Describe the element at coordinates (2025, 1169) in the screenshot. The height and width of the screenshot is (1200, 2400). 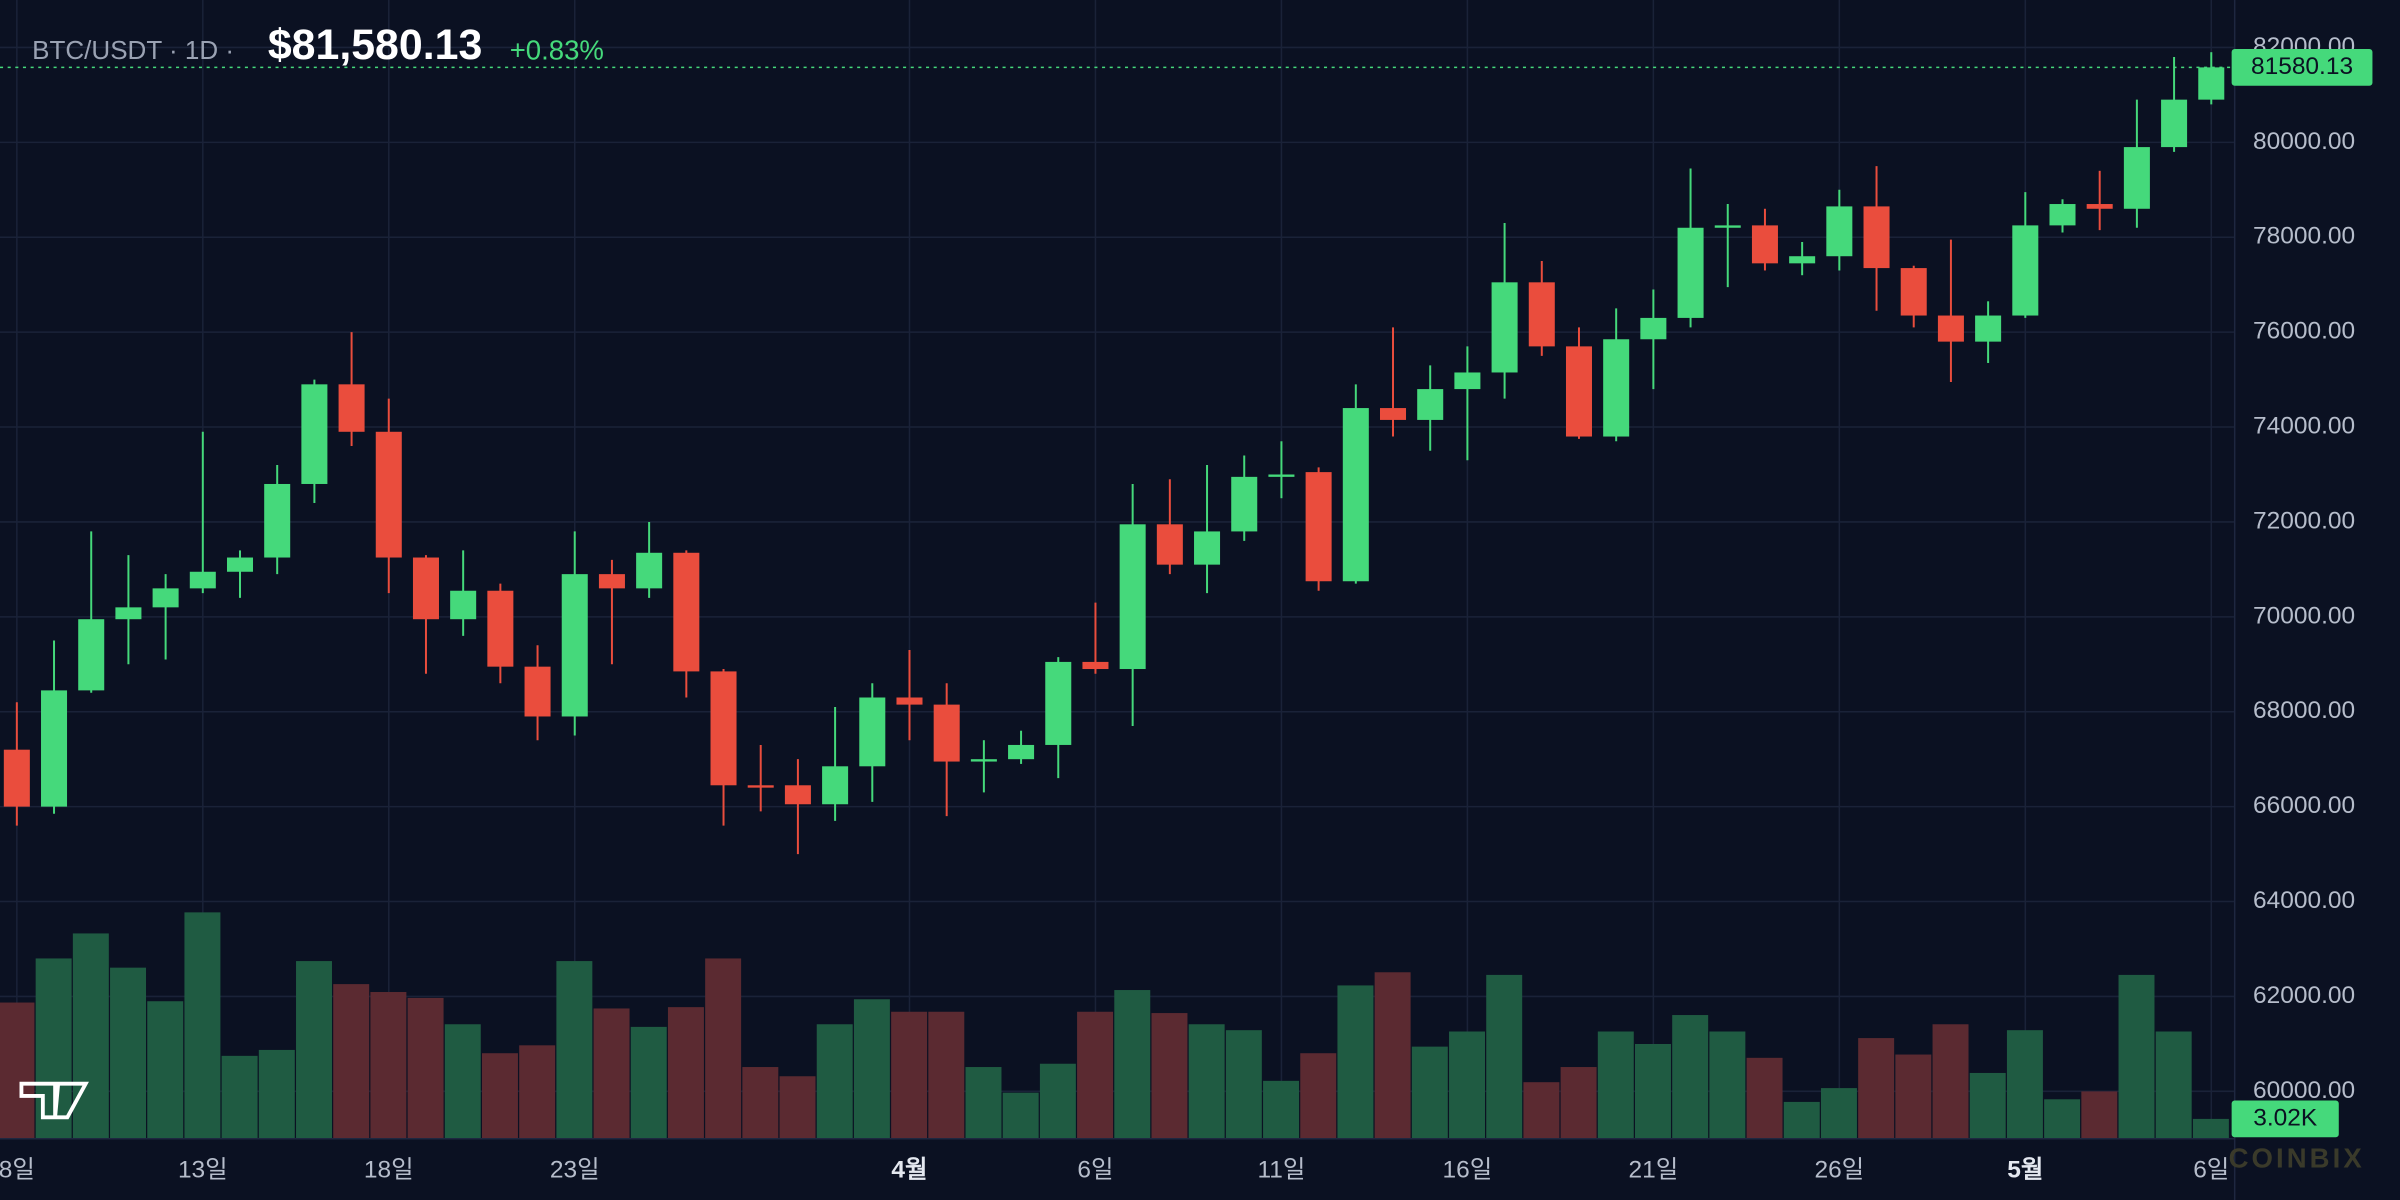
I see `x-tick-label: 5월` at that location.